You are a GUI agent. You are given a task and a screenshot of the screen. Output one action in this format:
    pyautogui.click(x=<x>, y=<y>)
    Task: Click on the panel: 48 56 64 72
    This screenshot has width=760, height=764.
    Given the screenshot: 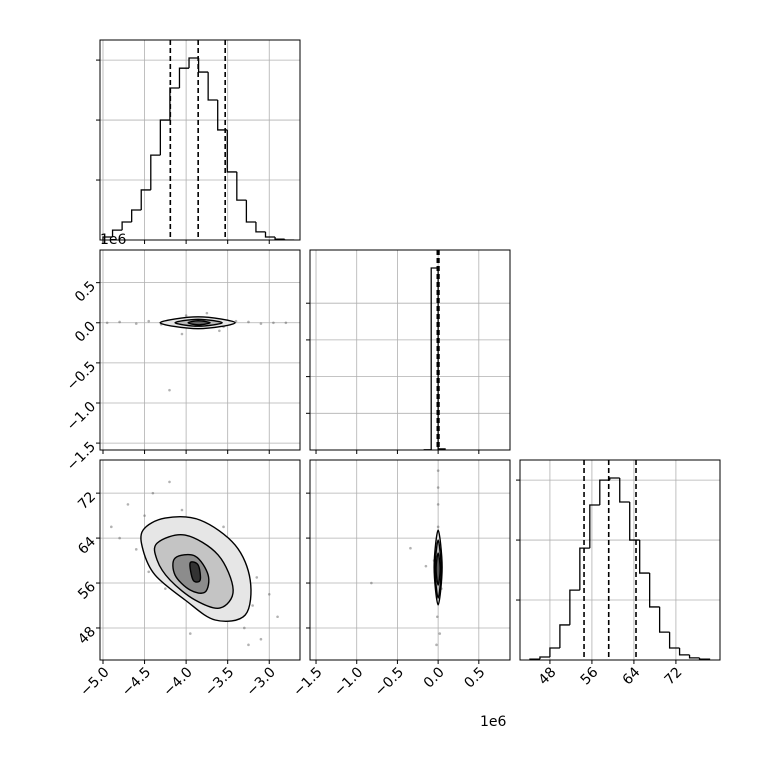 What is the action you would take?
    pyautogui.click(x=618, y=574)
    